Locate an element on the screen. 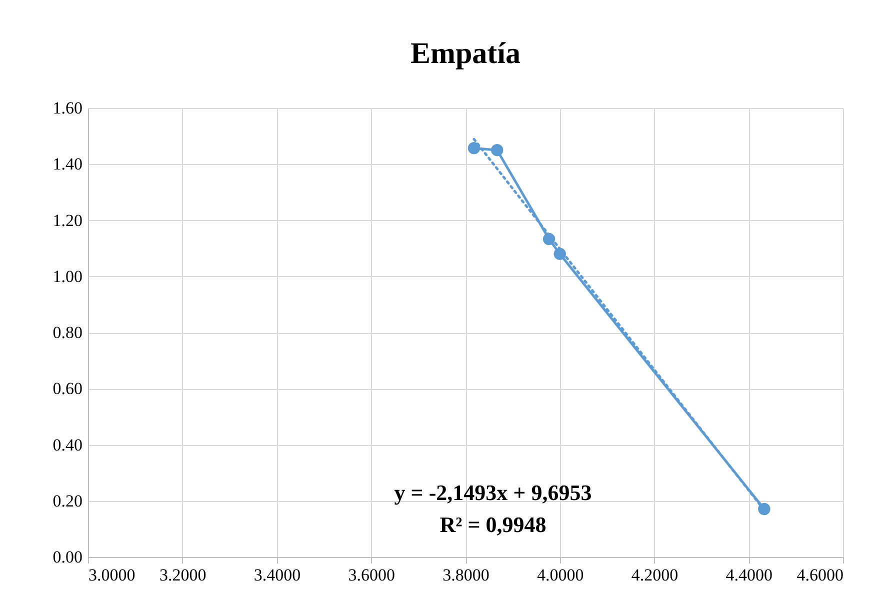 The height and width of the screenshot is (606, 893). x-tick-label: 3.2000 is located at coordinates (183, 575).